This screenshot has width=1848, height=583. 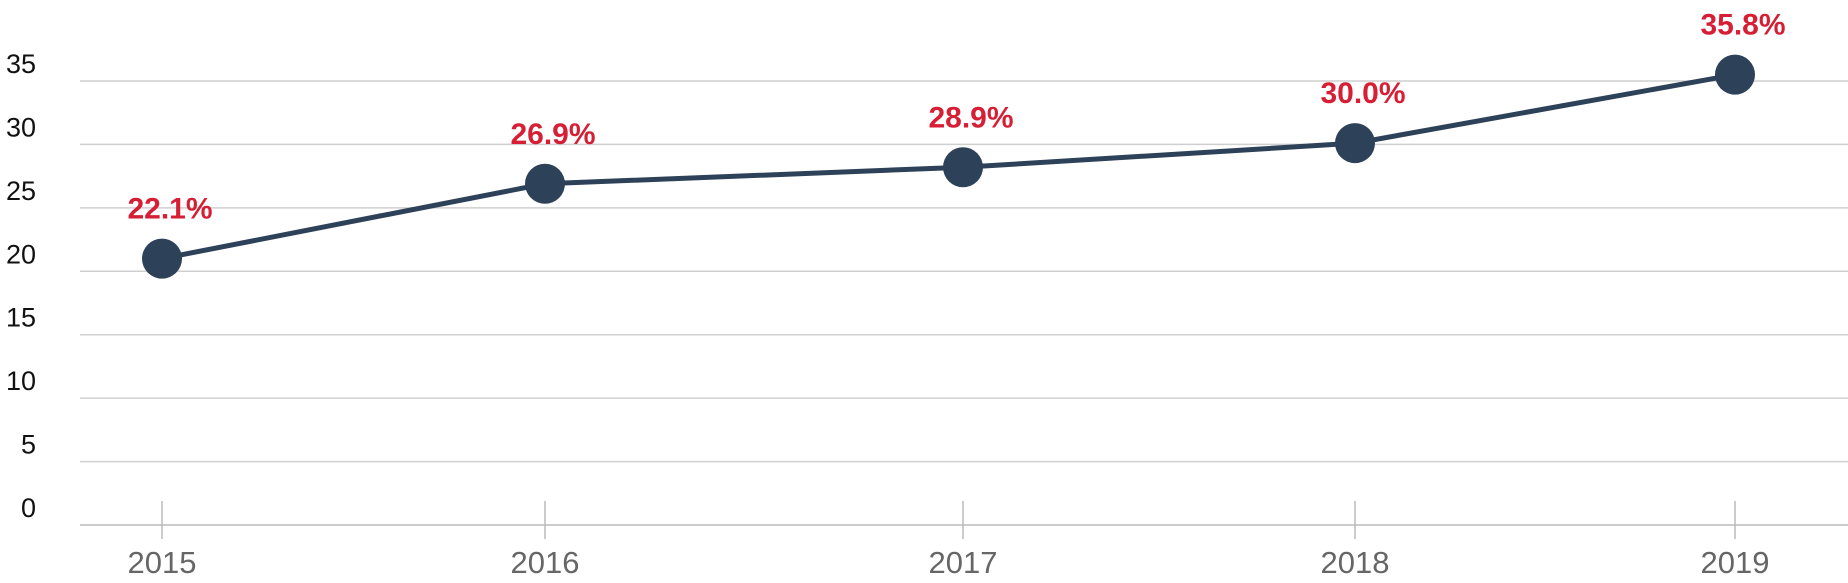 I want to click on data-label-2016: 26.9%, so click(x=552, y=134).